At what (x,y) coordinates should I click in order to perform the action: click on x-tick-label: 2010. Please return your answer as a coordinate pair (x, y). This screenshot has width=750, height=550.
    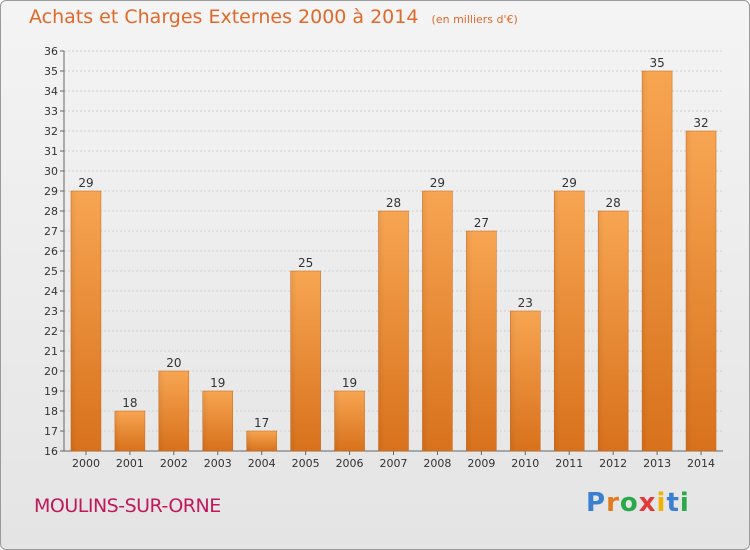
    Looking at the image, I should click on (525, 463).